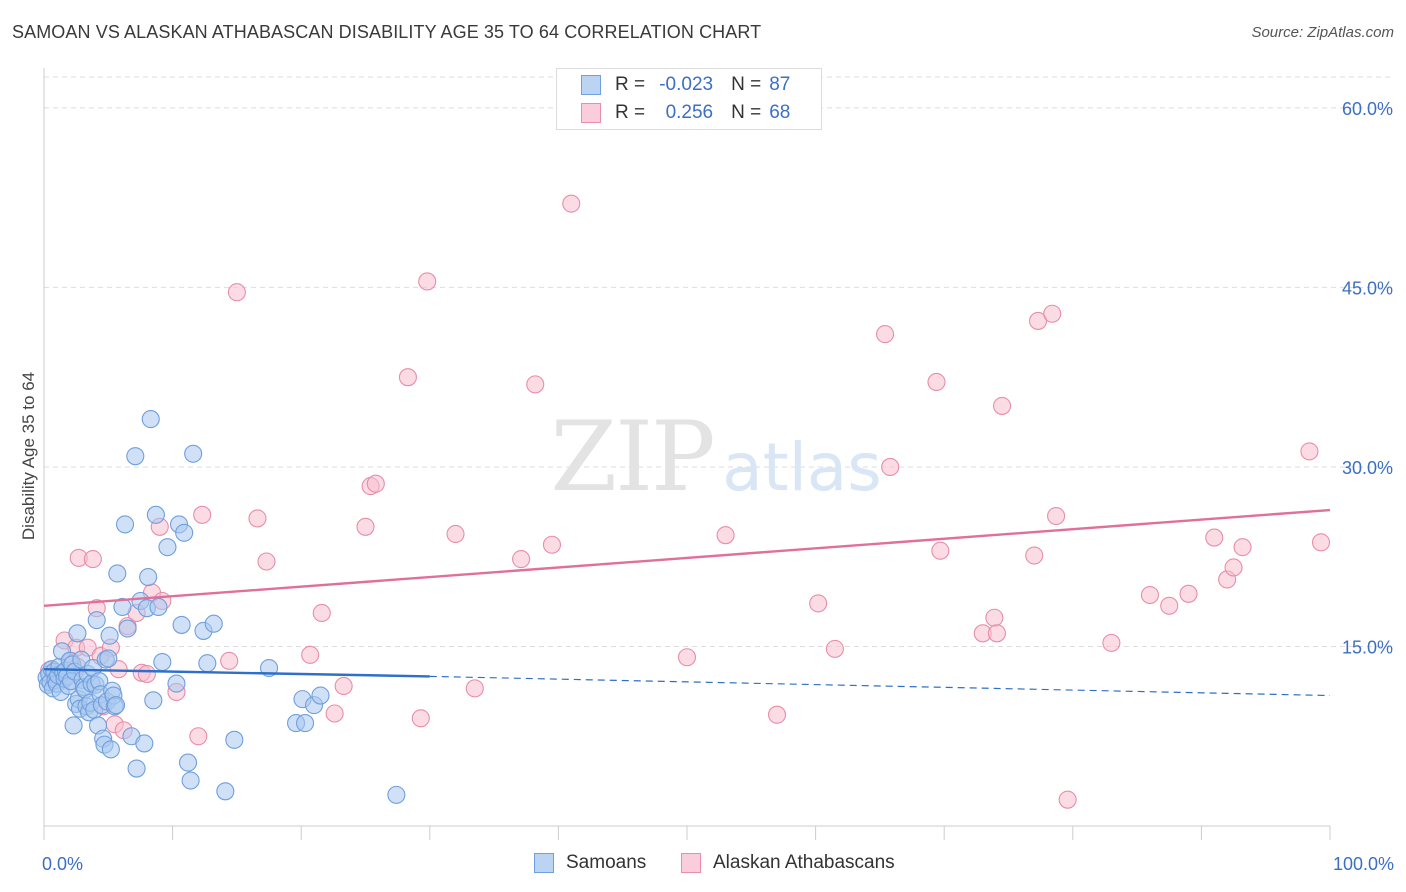  What do you see at coordinates (591, 113) in the screenshot?
I see `legend-swatch-alaskan` at bounding box center [591, 113].